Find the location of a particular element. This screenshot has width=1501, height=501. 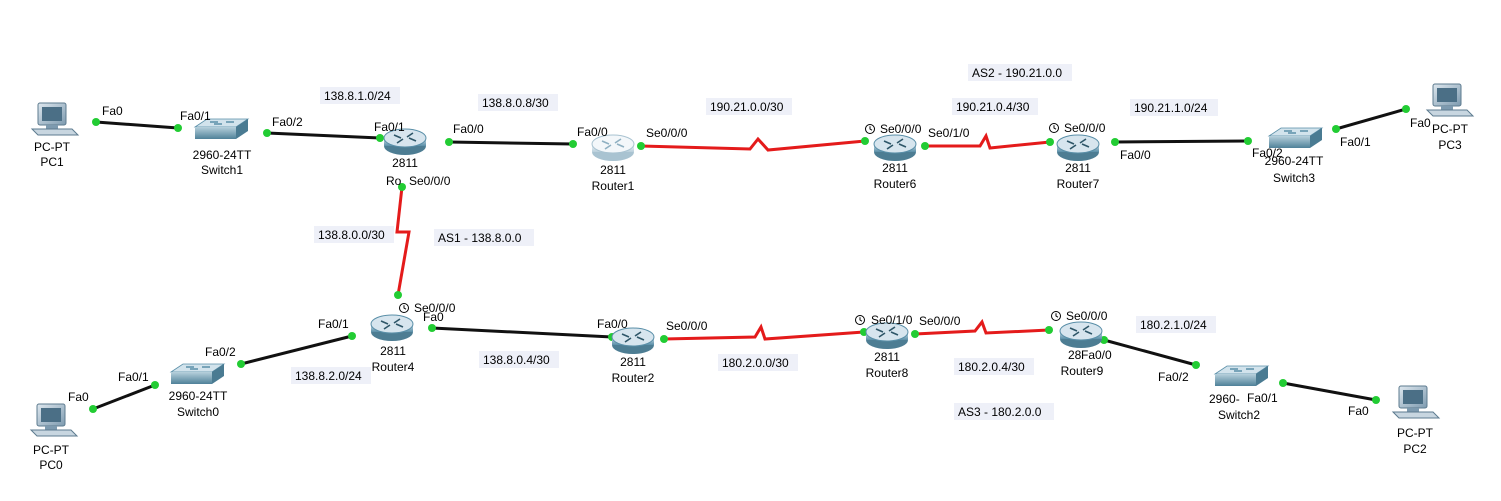

link-router8-router9 is located at coordinates (982, 327).